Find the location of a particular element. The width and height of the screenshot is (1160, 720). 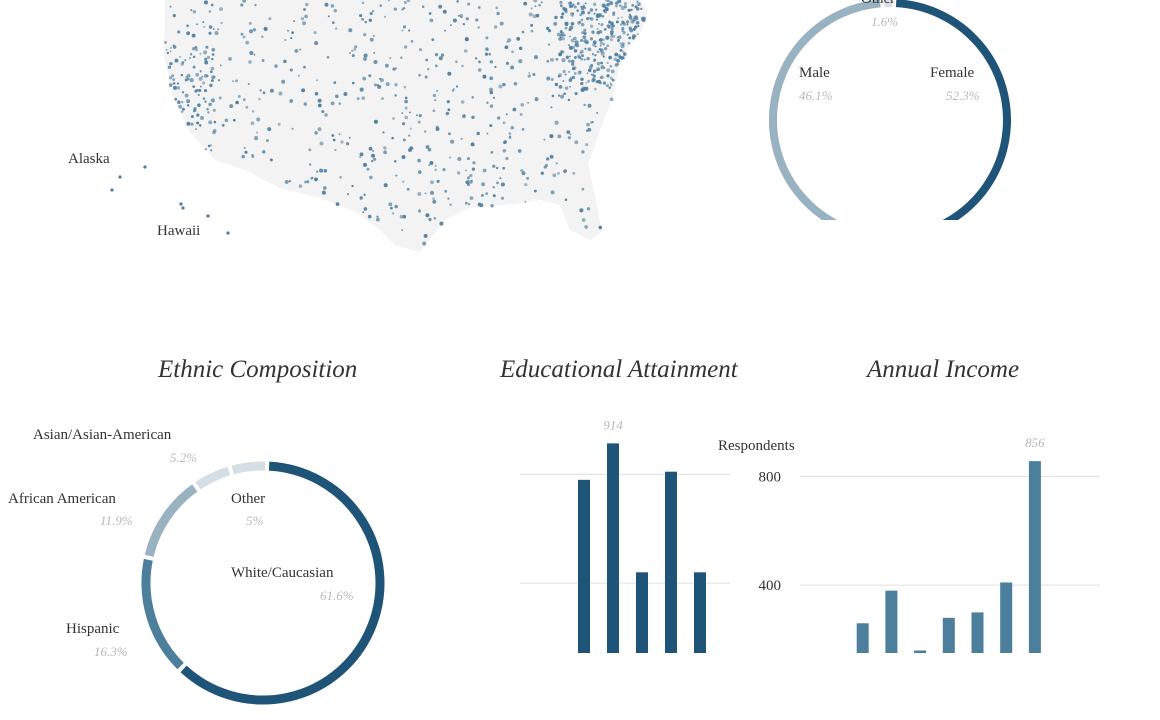

y-tick-label: 400 is located at coordinates (770, 586).